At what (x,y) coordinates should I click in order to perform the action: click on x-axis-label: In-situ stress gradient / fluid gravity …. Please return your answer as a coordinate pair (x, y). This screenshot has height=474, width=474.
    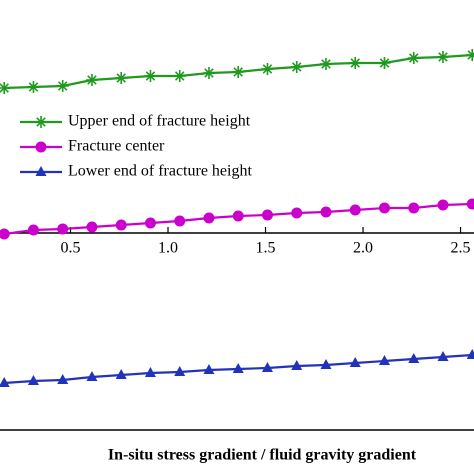
    Looking at the image, I should click on (262, 455).